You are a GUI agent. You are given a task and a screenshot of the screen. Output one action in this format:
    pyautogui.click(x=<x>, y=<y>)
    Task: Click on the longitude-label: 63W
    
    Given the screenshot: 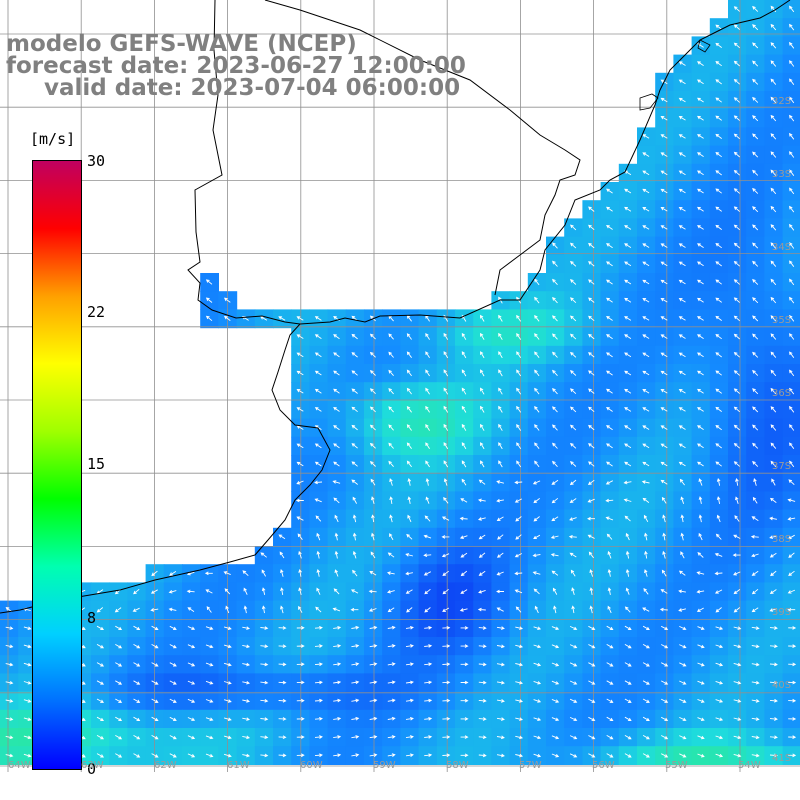 What is the action you would take?
    pyautogui.click(x=92, y=765)
    